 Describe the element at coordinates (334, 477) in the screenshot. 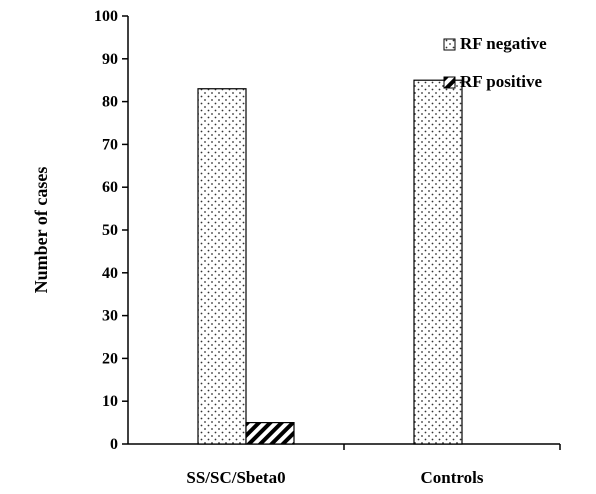

I see `x-category-labels: SS/SC/Sbeta0 Controls` at that location.